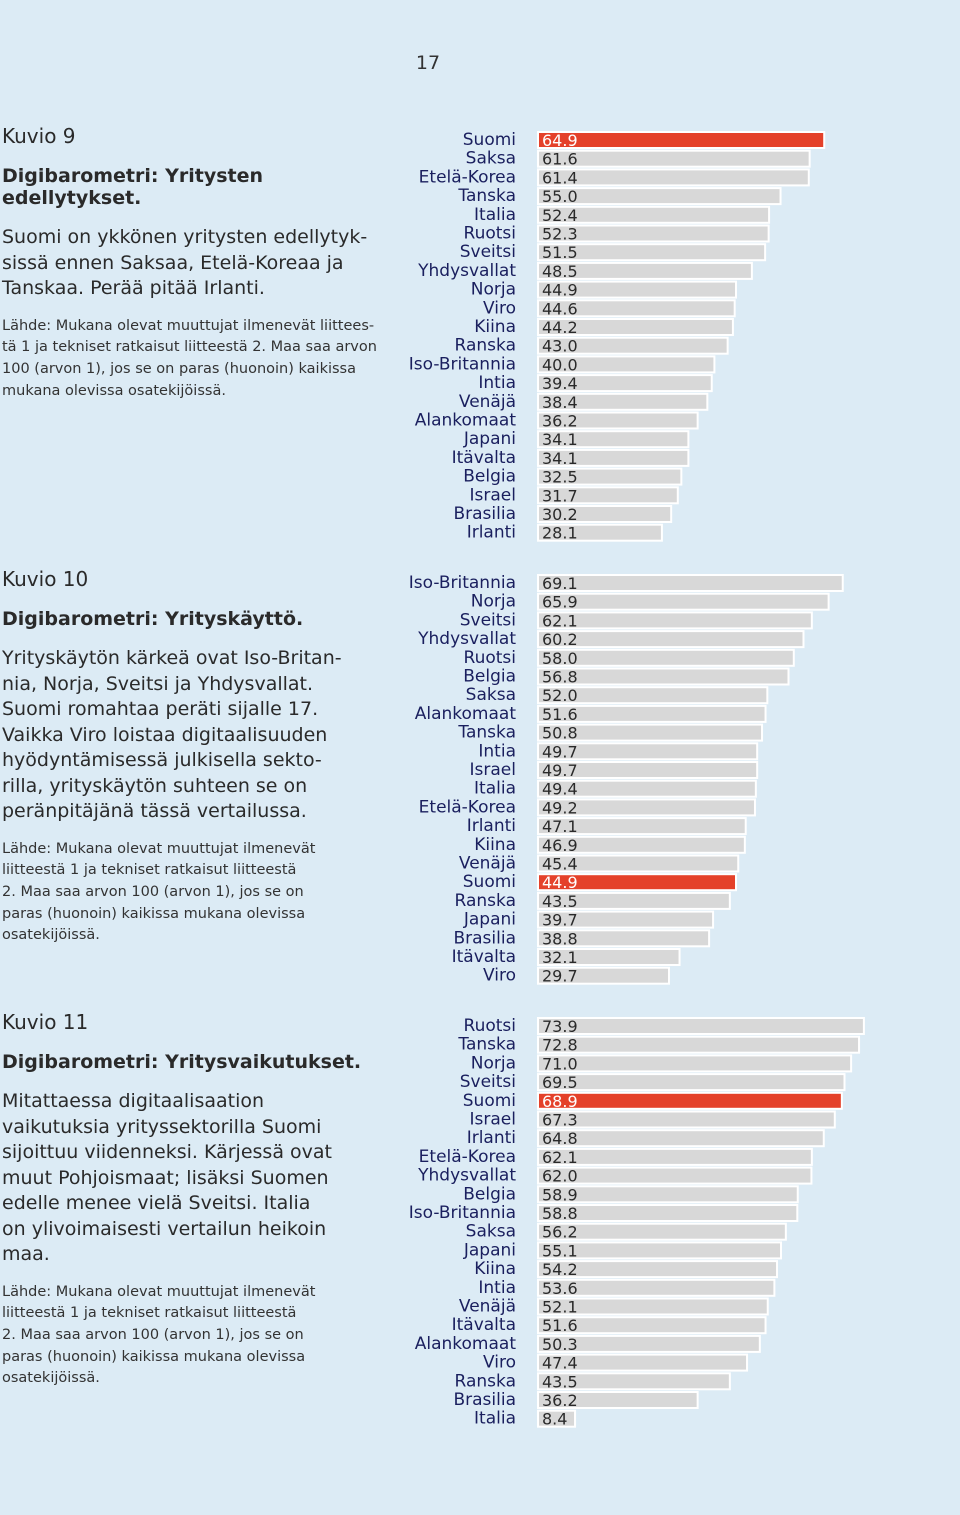  What do you see at coordinates (495, 215) in the screenshot?
I see `category-label: Italia` at bounding box center [495, 215].